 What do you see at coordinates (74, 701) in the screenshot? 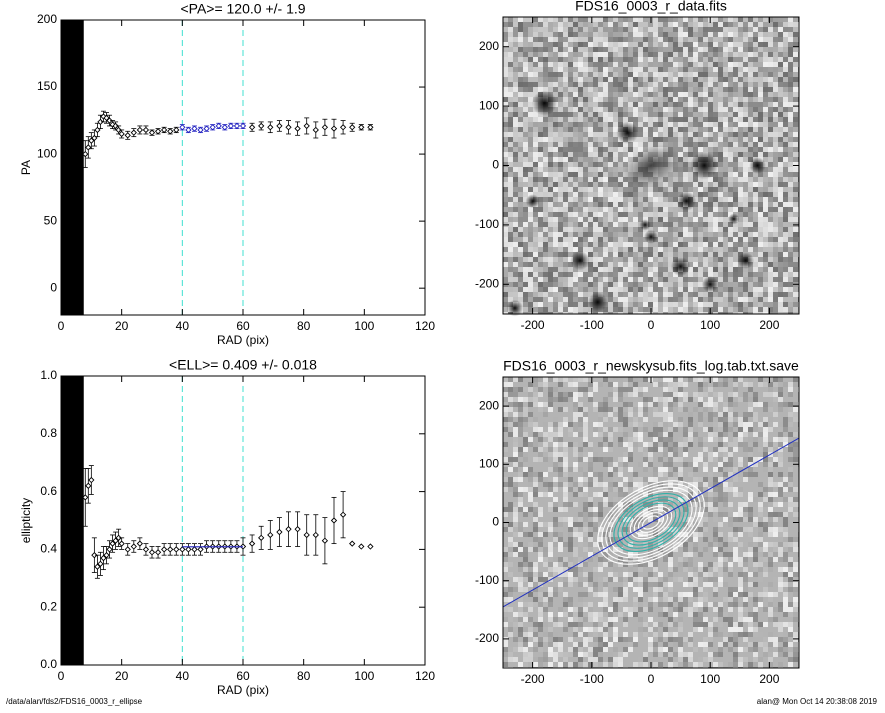
I see `footer-left: /data/alan/fds2/FDS16_0003_r_ellipse` at bounding box center [74, 701].